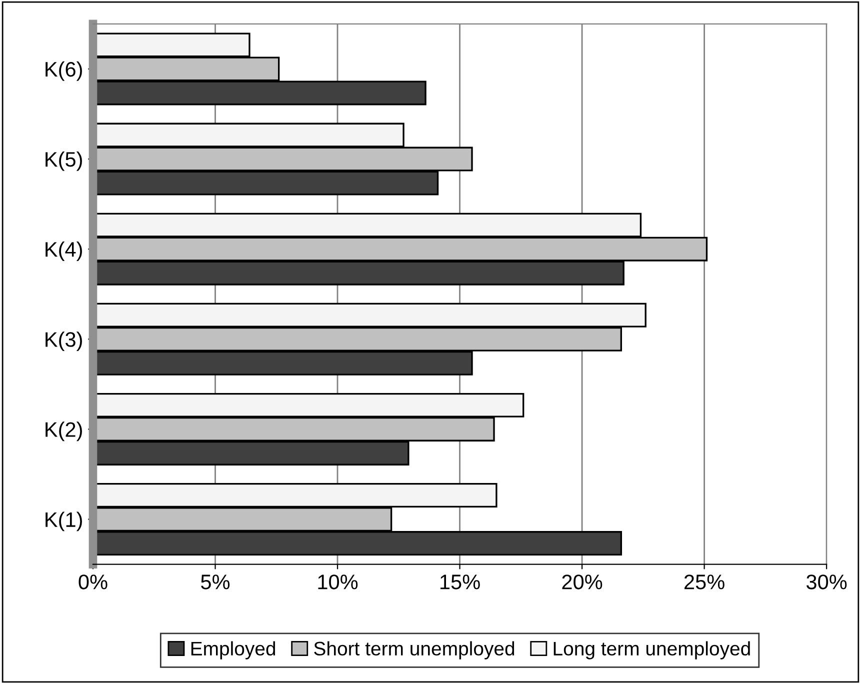  I want to click on legend-label: Long term unemployed, so click(652, 650).